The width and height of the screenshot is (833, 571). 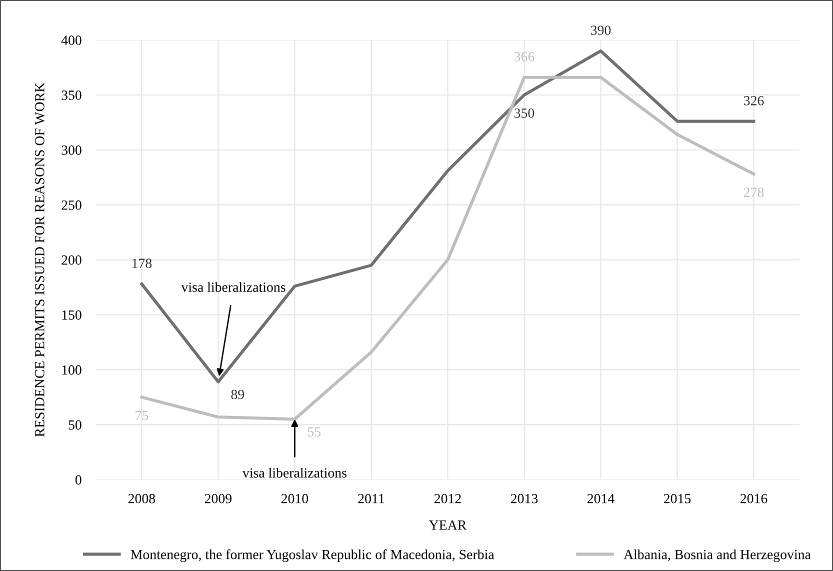 What do you see at coordinates (78, 480) in the screenshot?
I see `y-tick-label: 0` at bounding box center [78, 480].